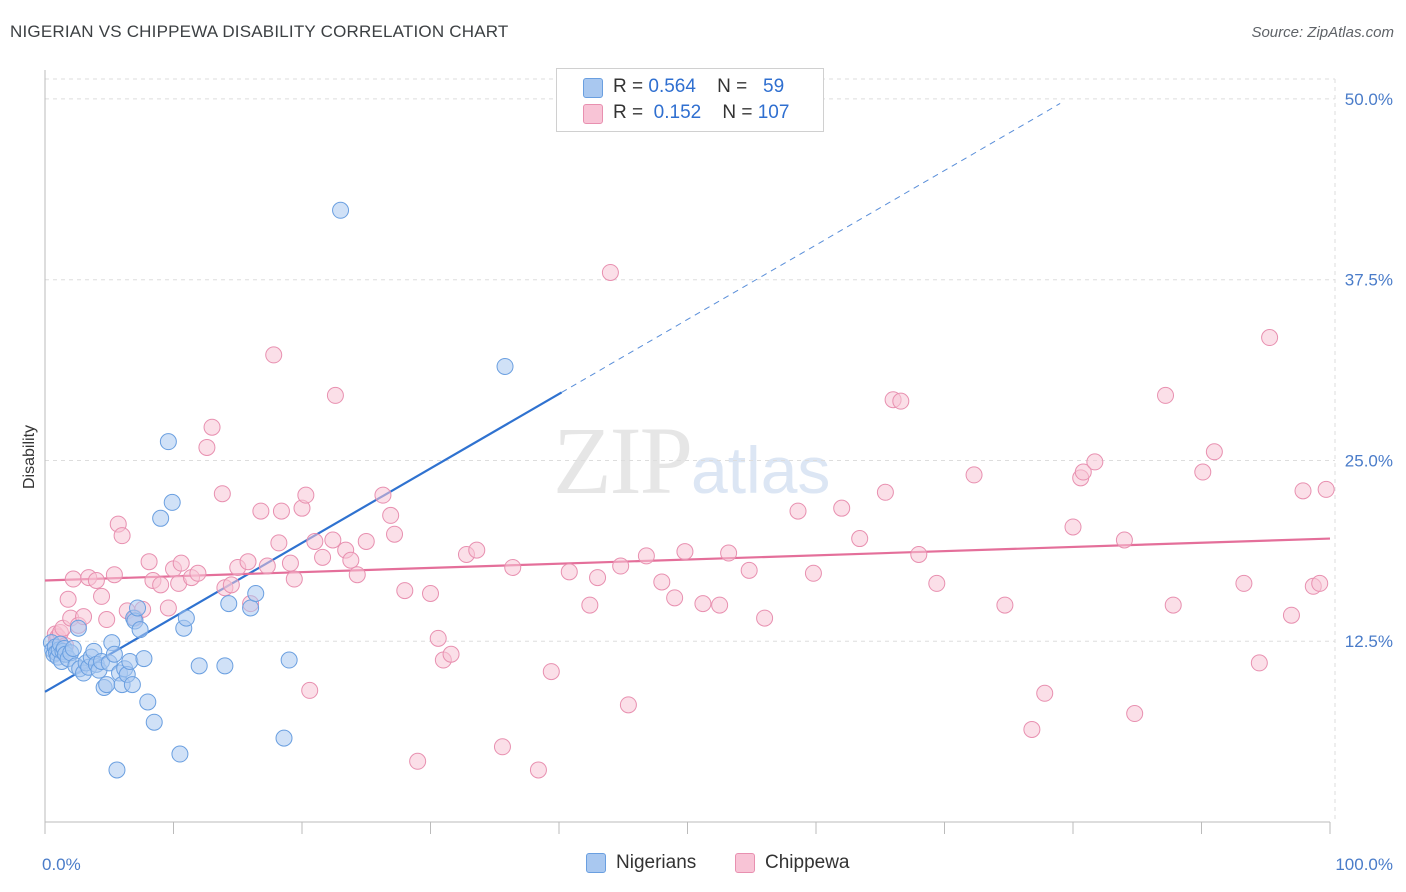 The height and width of the screenshot is (892, 1406). Describe the element at coordinates (596, 863) in the screenshot. I see `bottom-legend-swatch-nigerians` at that location.